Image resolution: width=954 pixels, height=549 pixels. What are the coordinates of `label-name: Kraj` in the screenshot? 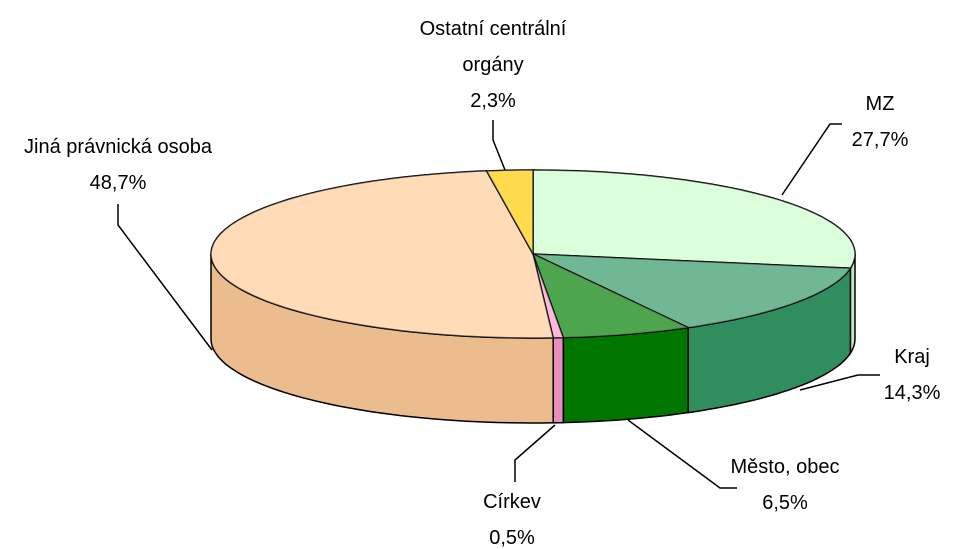 It's located at (912, 357).